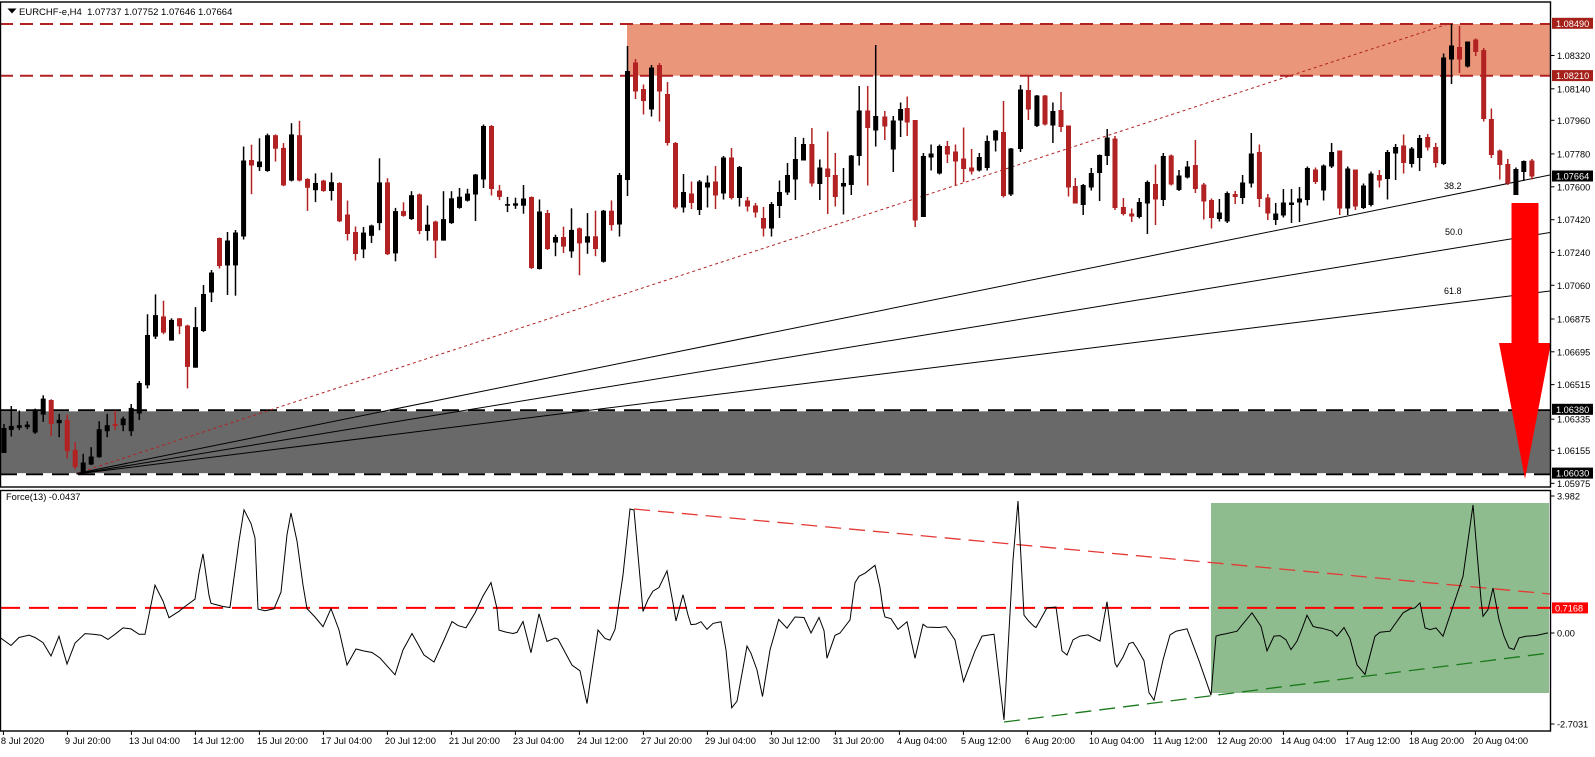 Image resolution: width=1595 pixels, height=757 pixels. Describe the element at coordinates (1180, 740) in the screenshot. I see `svg-text: 11 Aug 12:00` at that location.